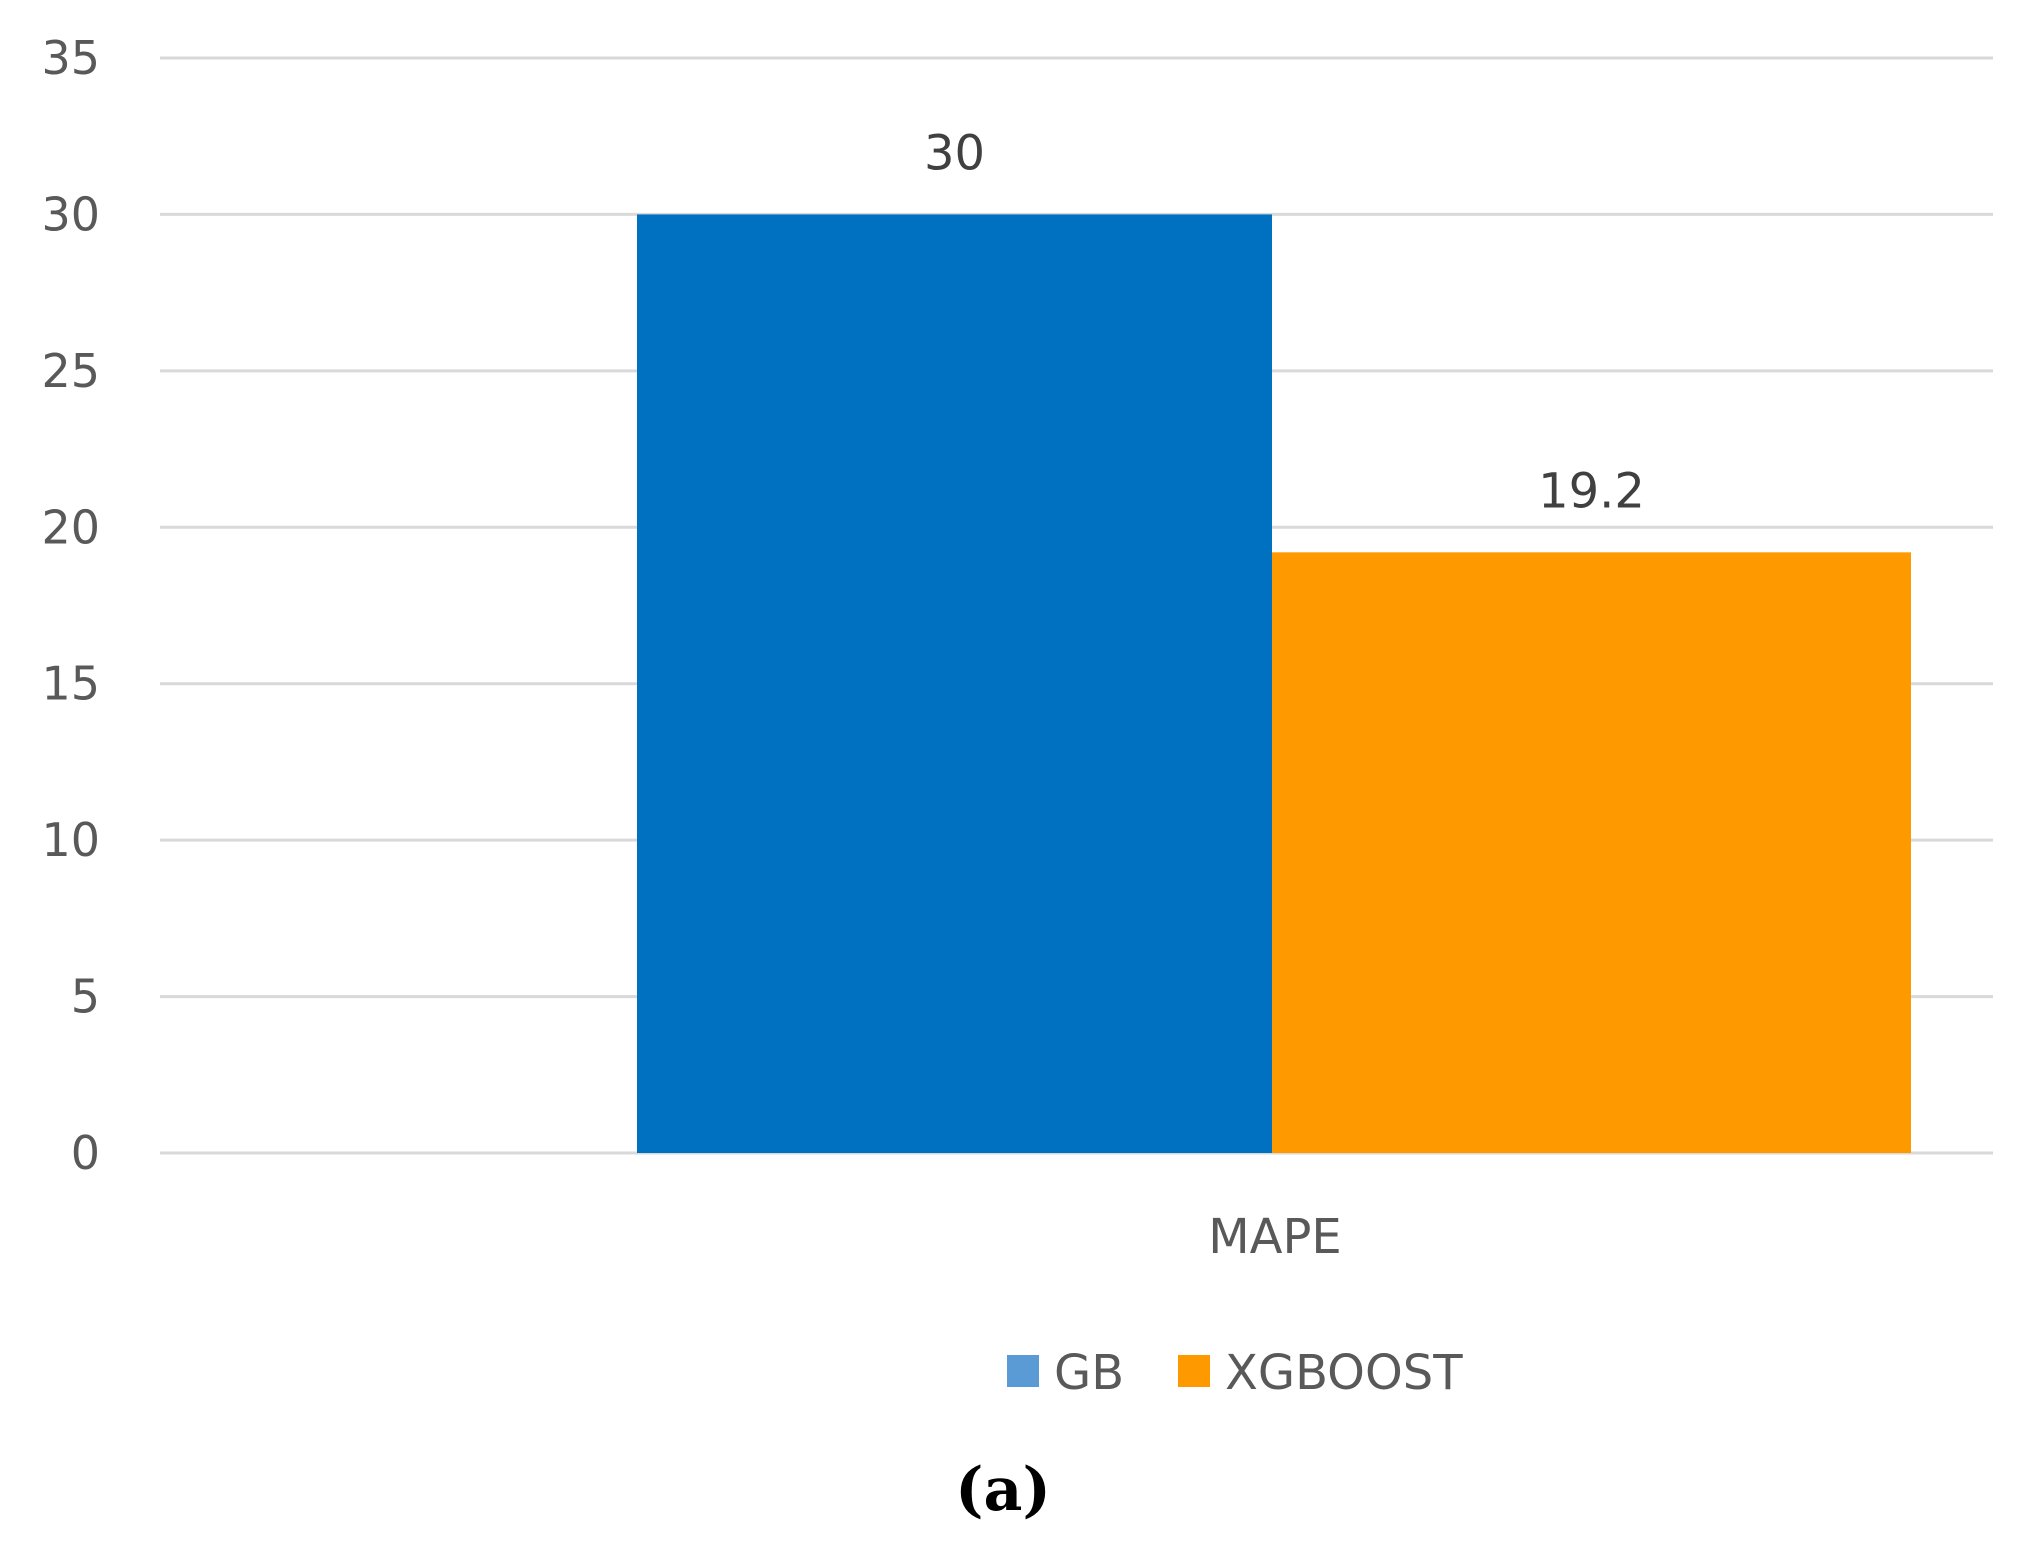  What do you see at coordinates (1344, 1373) in the screenshot?
I see `legend-label-xgboost: XGBOOST` at bounding box center [1344, 1373].